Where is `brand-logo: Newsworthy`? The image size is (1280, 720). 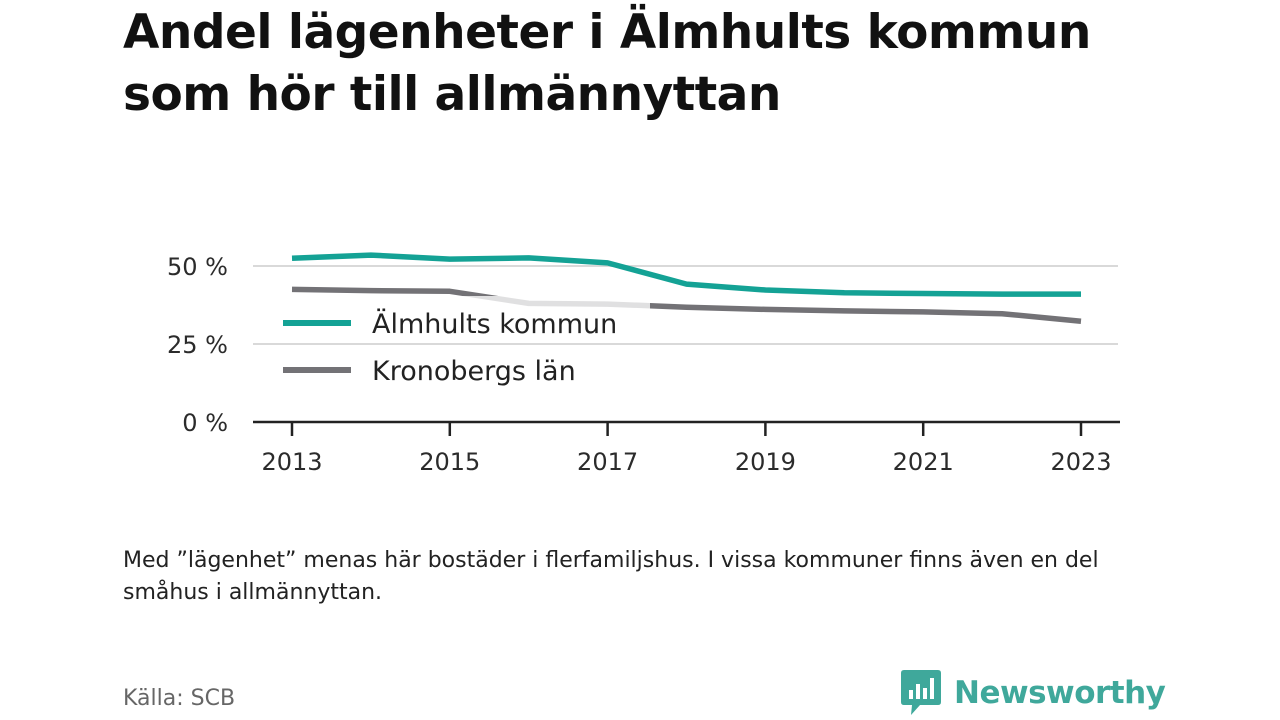
brand-logo: Newsworthy is located at coordinates (1033, 693).